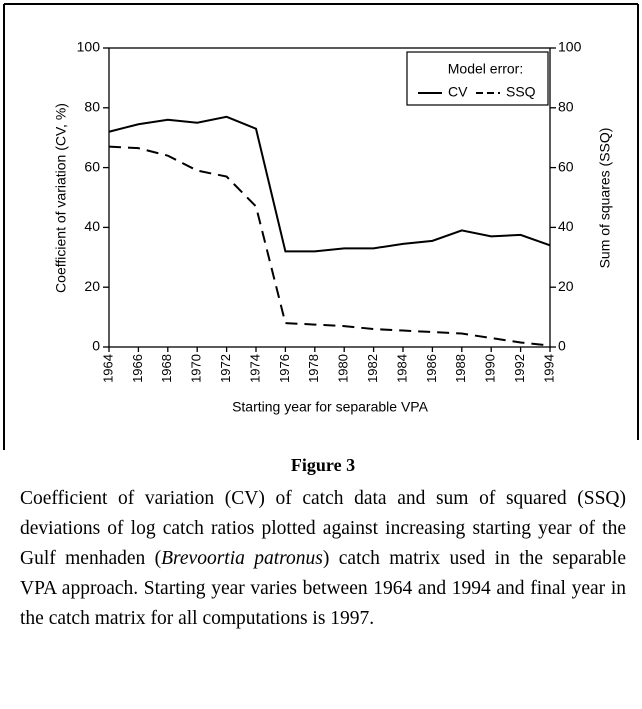 The height and width of the screenshot is (709, 642). What do you see at coordinates (92, 286) in the screenshot?
I see `y-tick-label: 20` at bounding box center [92, 286].